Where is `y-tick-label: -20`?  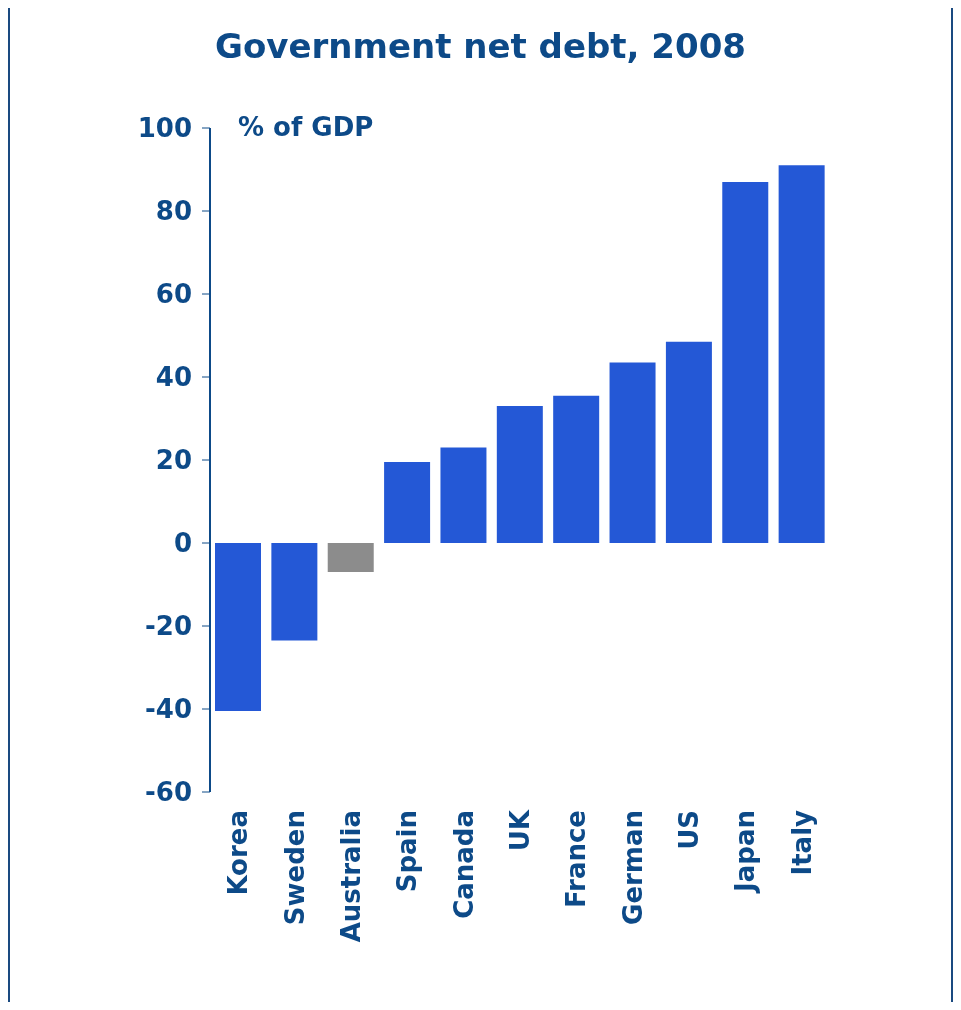
y-tick-label: -20 is located at coordinates (168, 626).